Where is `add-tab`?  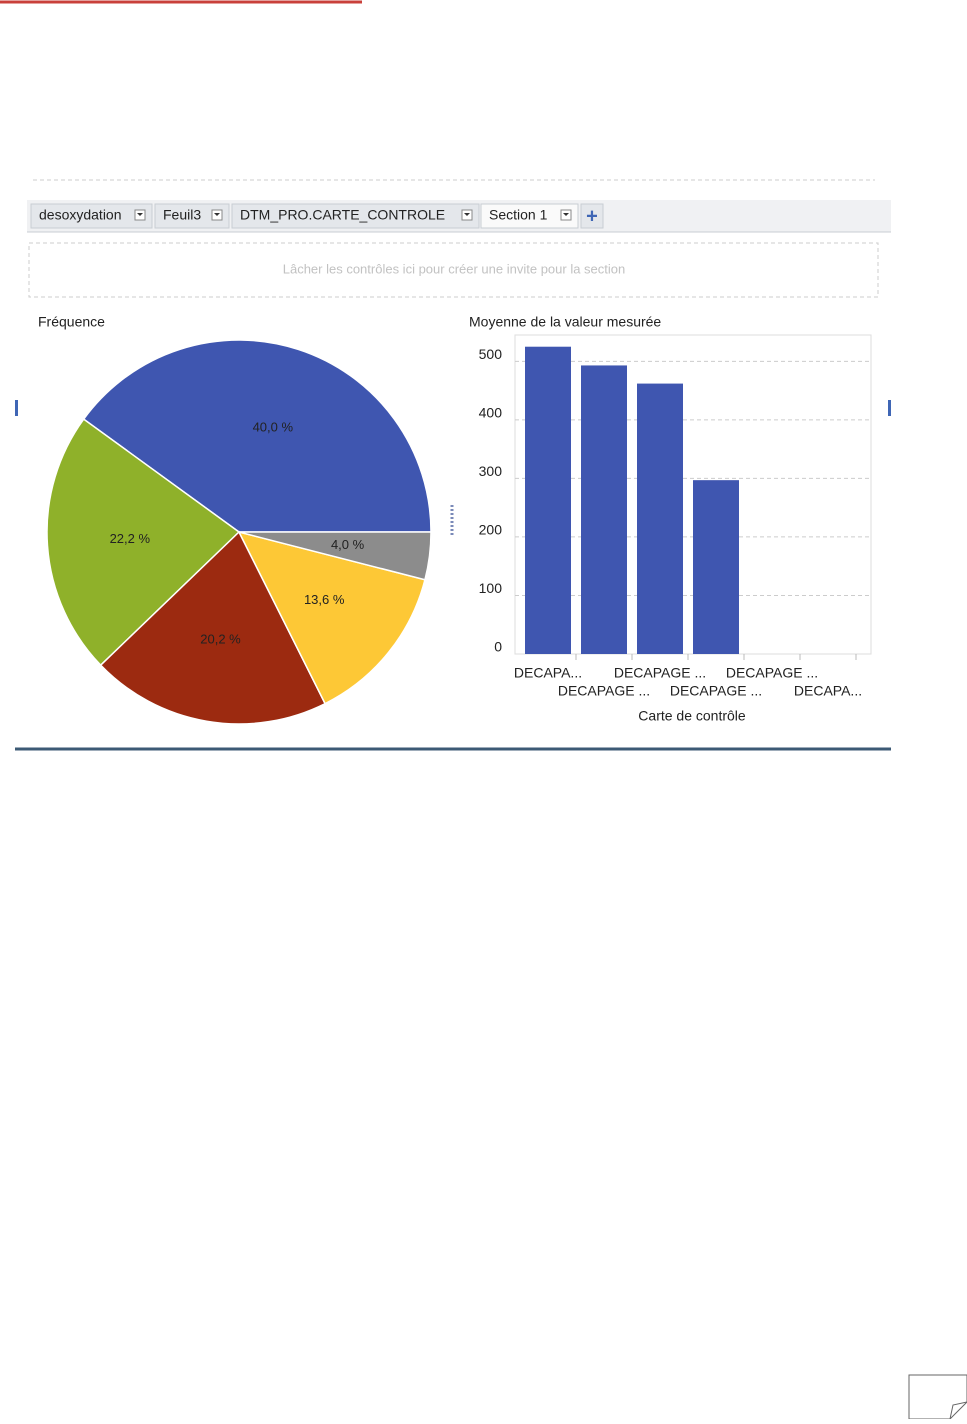 add-tab is located at coordinates (592, 216).